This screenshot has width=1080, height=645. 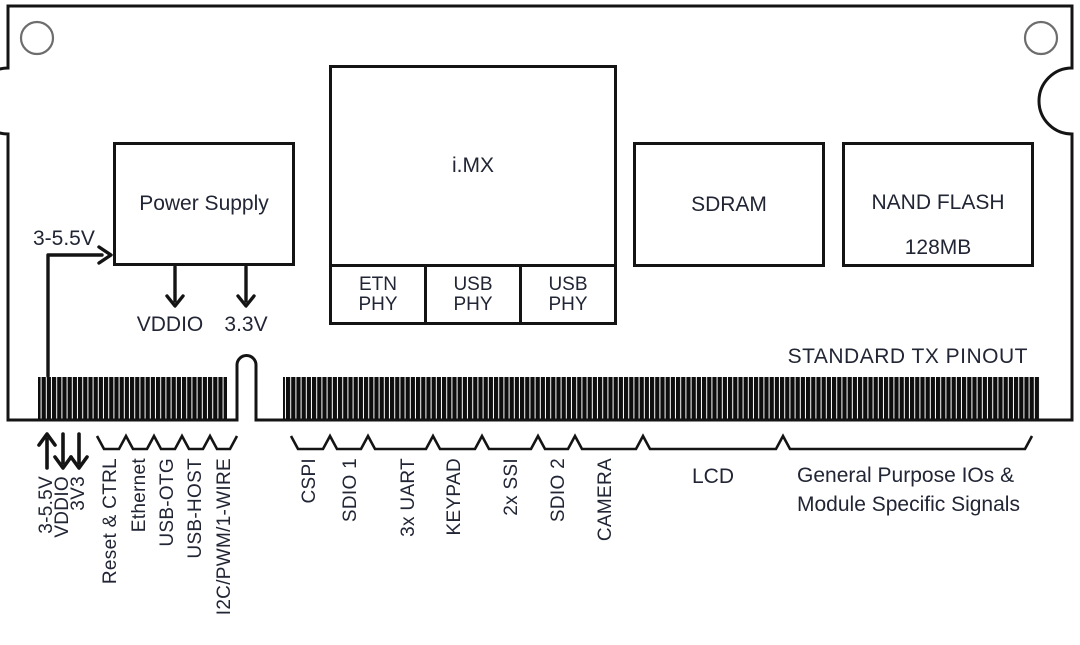 I want to click on right-signal-brace, so click(x=661, y=442).